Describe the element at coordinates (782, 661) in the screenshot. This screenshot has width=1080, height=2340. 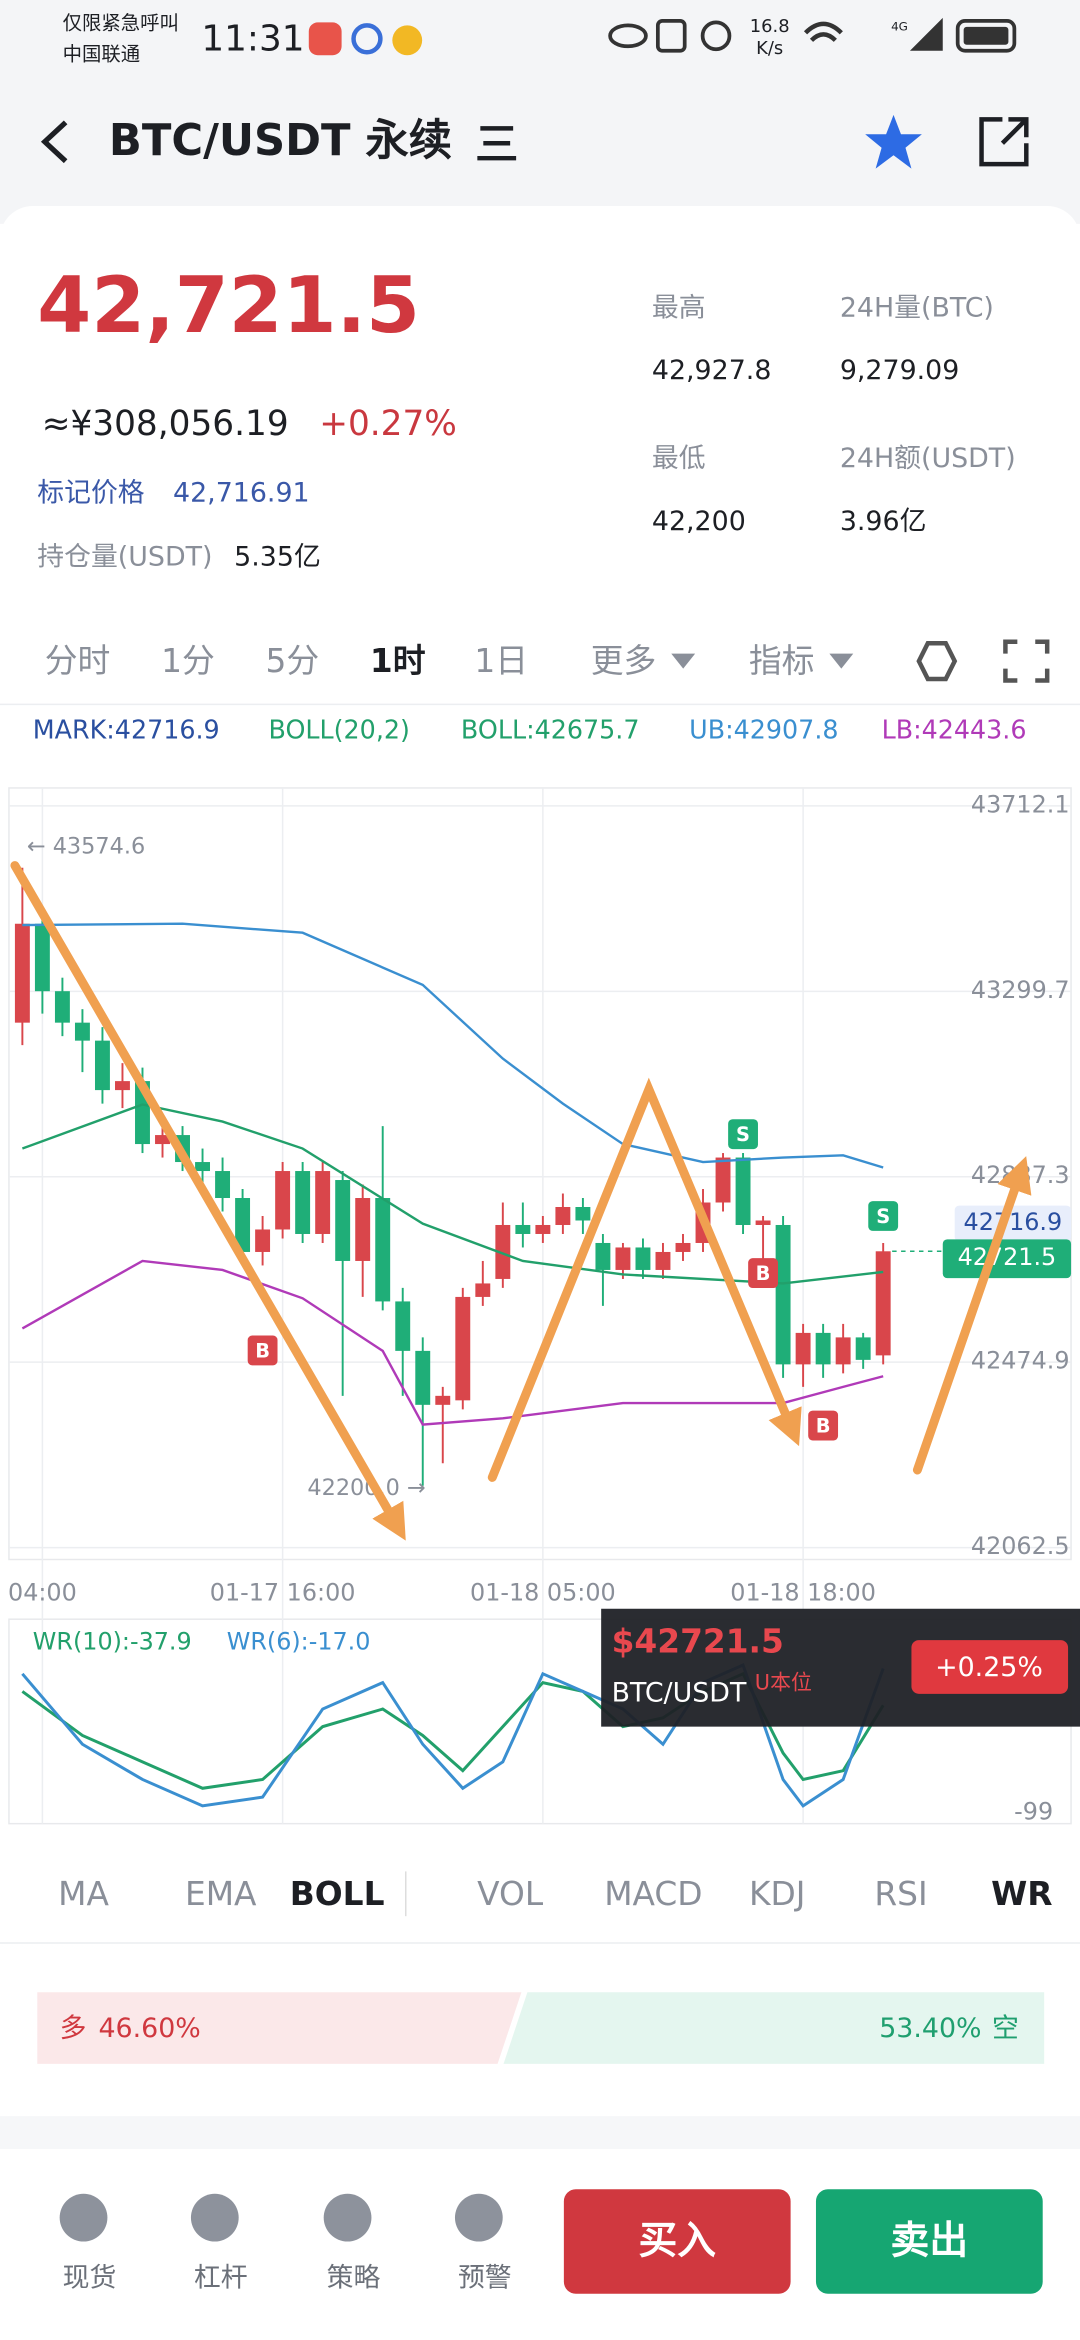
I see `timeframe-tab: 指标` at that location.